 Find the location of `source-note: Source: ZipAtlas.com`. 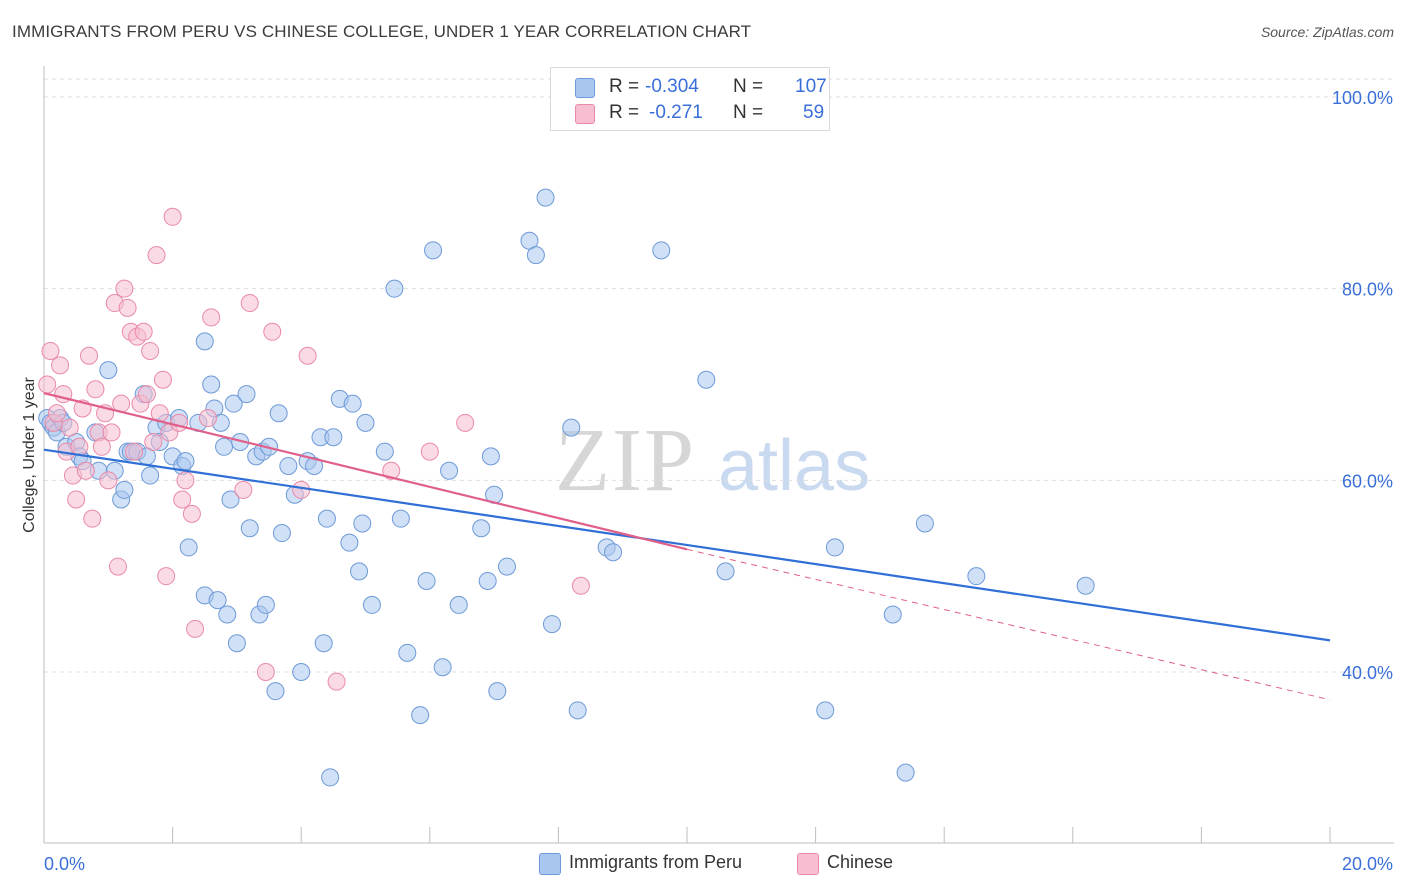

source-note: Source: ZipAtlas.com is located at coordinates (1327, 32).